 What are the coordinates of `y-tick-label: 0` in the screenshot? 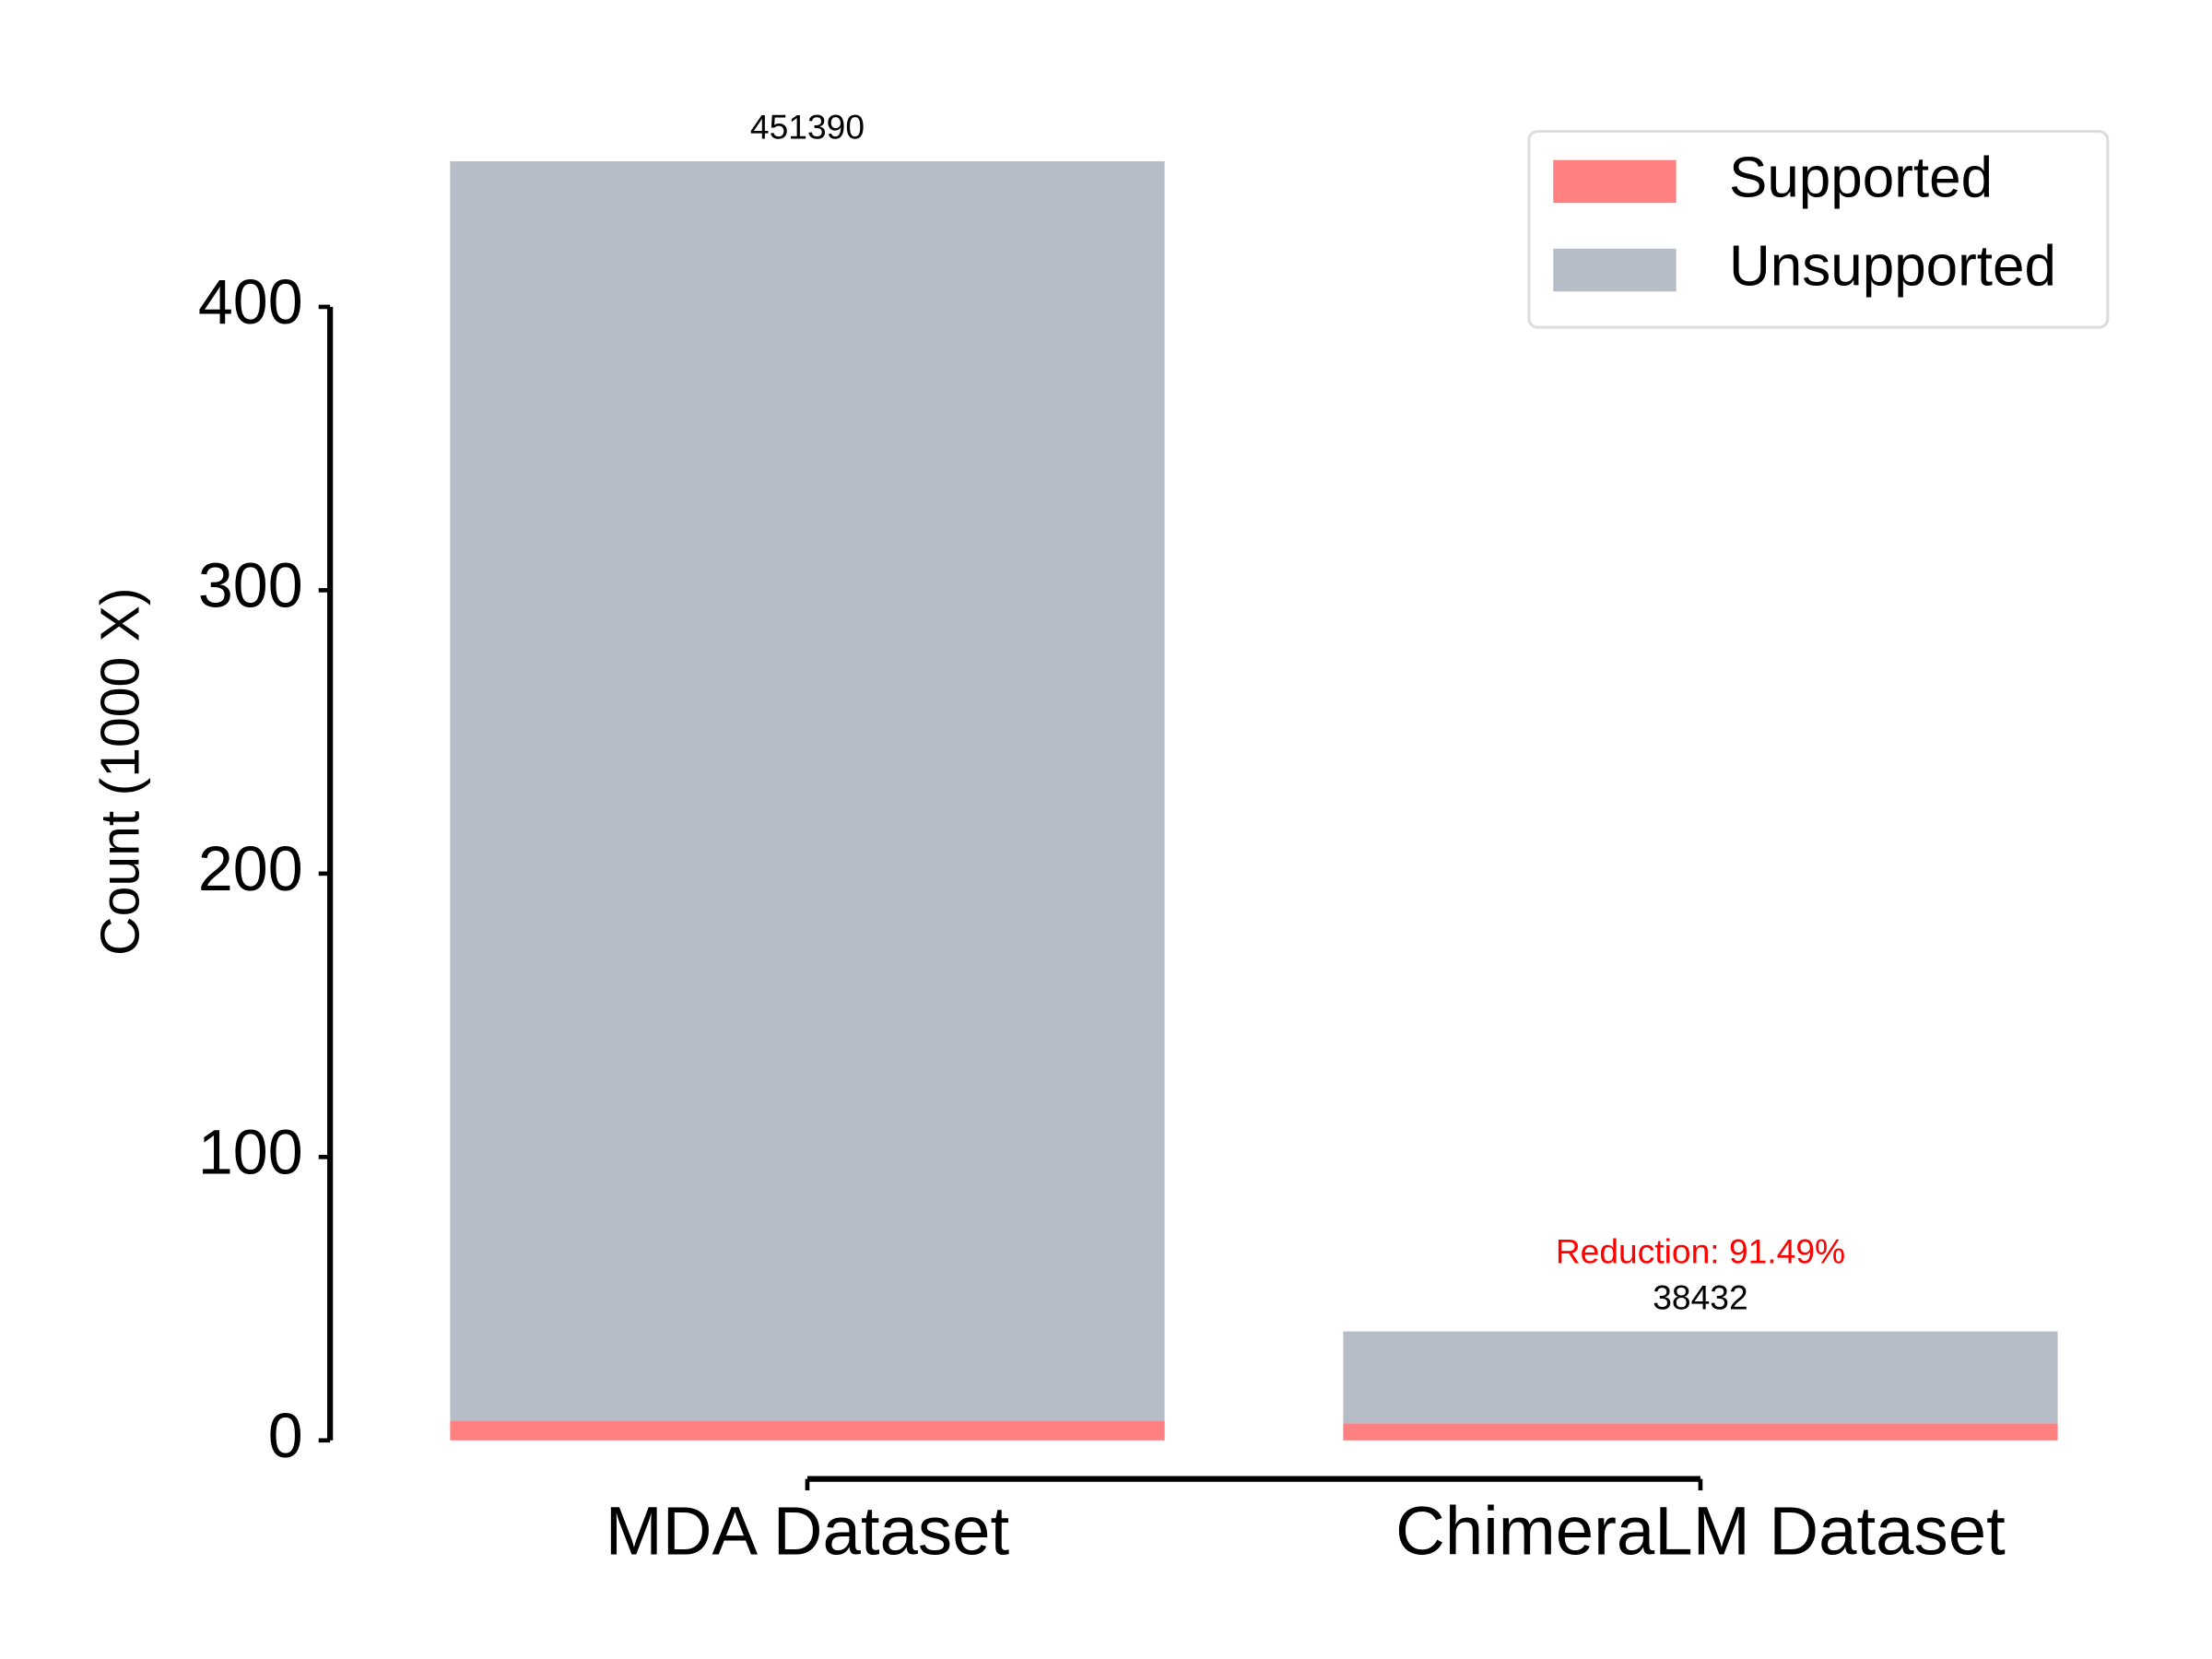 It's located at (285, 1436).